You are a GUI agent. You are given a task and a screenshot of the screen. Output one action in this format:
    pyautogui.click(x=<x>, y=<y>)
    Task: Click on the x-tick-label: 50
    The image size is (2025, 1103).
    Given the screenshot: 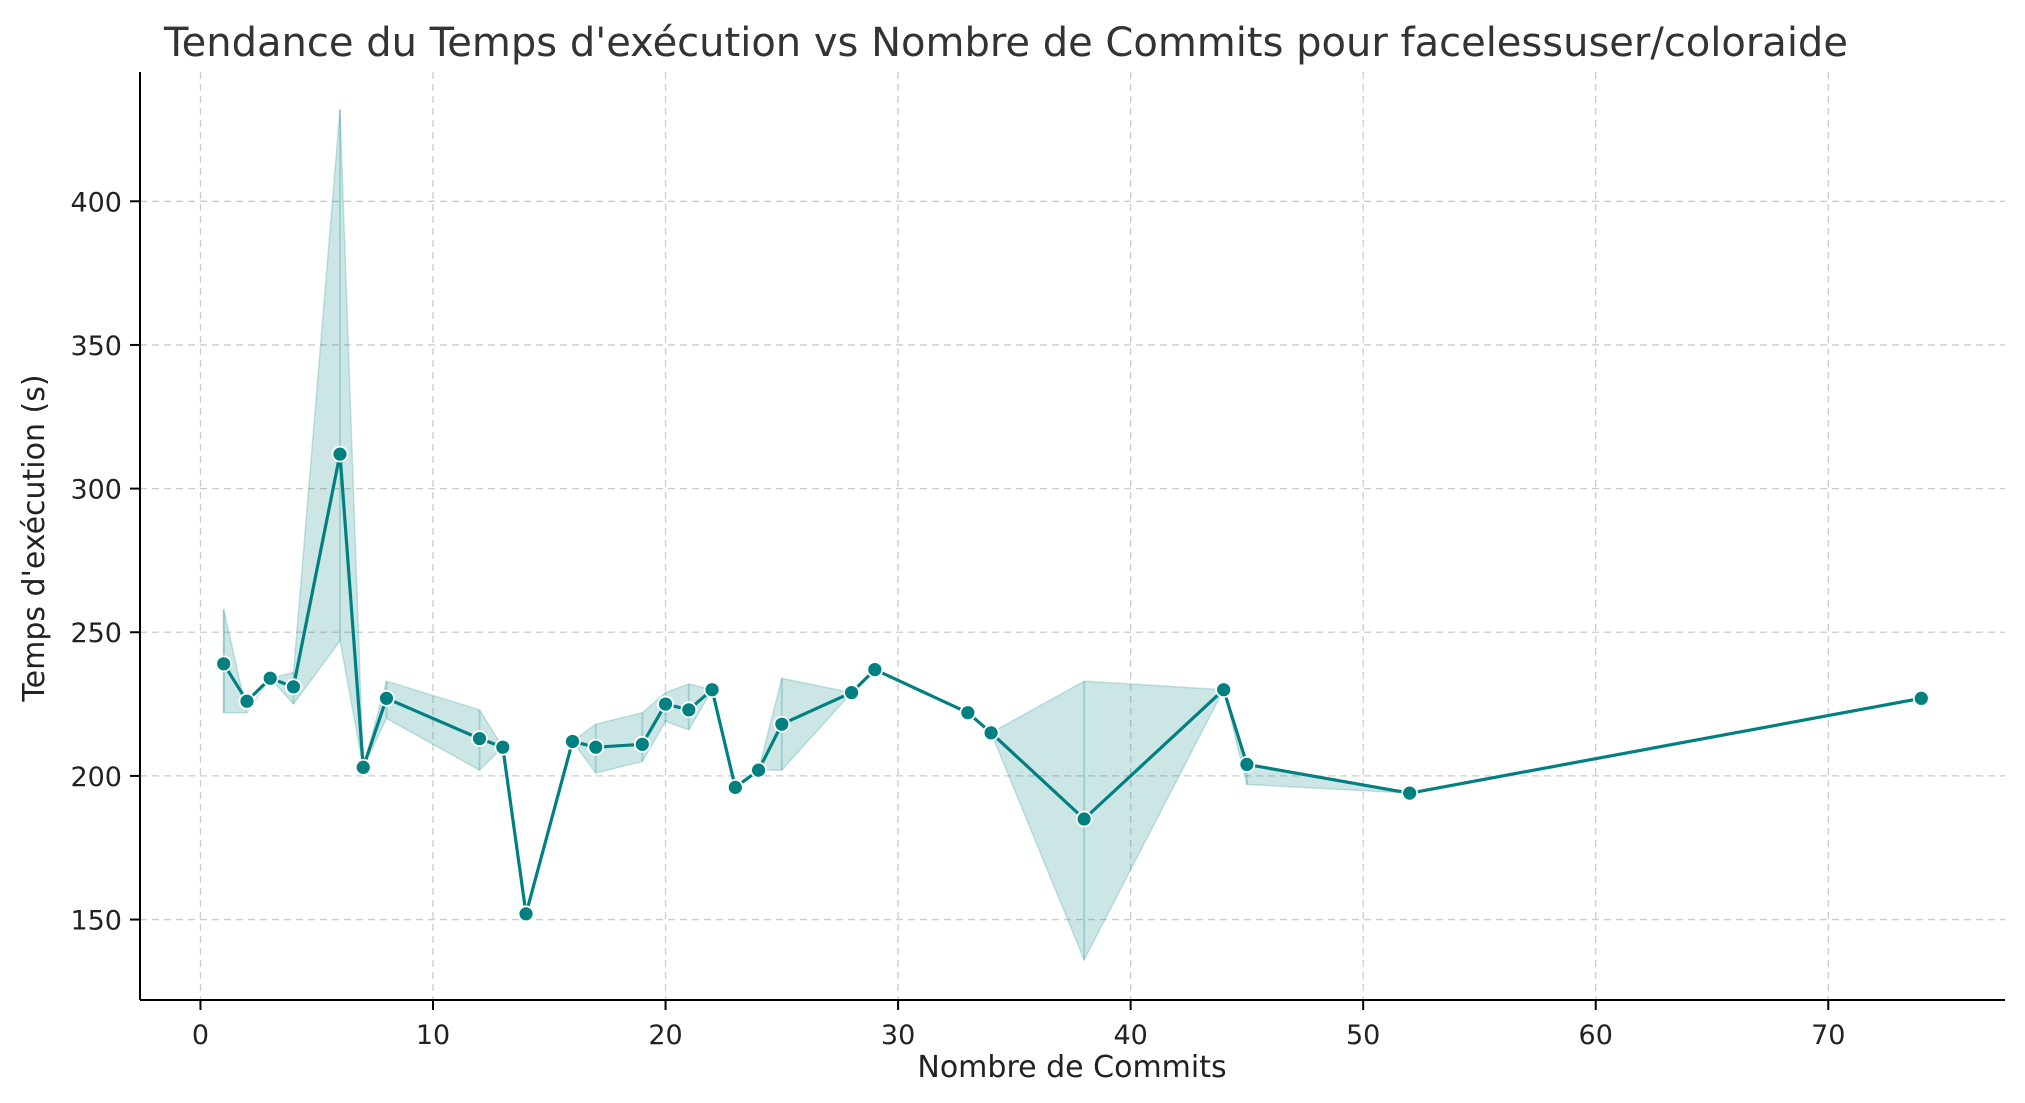 What is the action you would take?
    pyautogui.click(x=1363, y=1035)
    